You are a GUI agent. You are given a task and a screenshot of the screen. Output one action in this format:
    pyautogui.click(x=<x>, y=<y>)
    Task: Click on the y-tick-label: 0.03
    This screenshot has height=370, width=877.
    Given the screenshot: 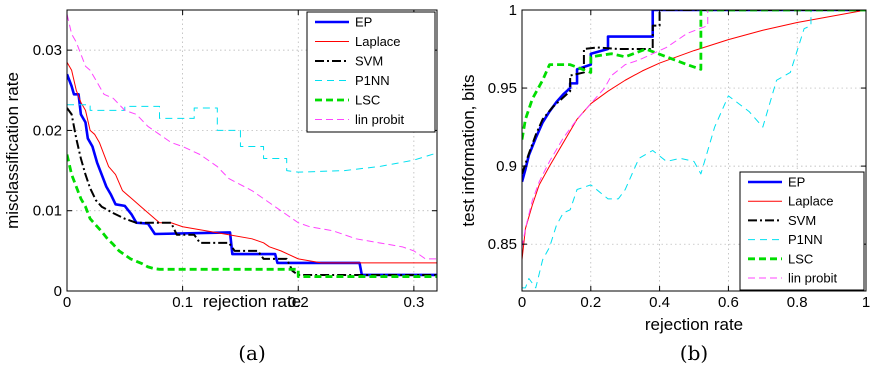 What is the action you would take?
    pyautogui.click(x=47, y=50)
    